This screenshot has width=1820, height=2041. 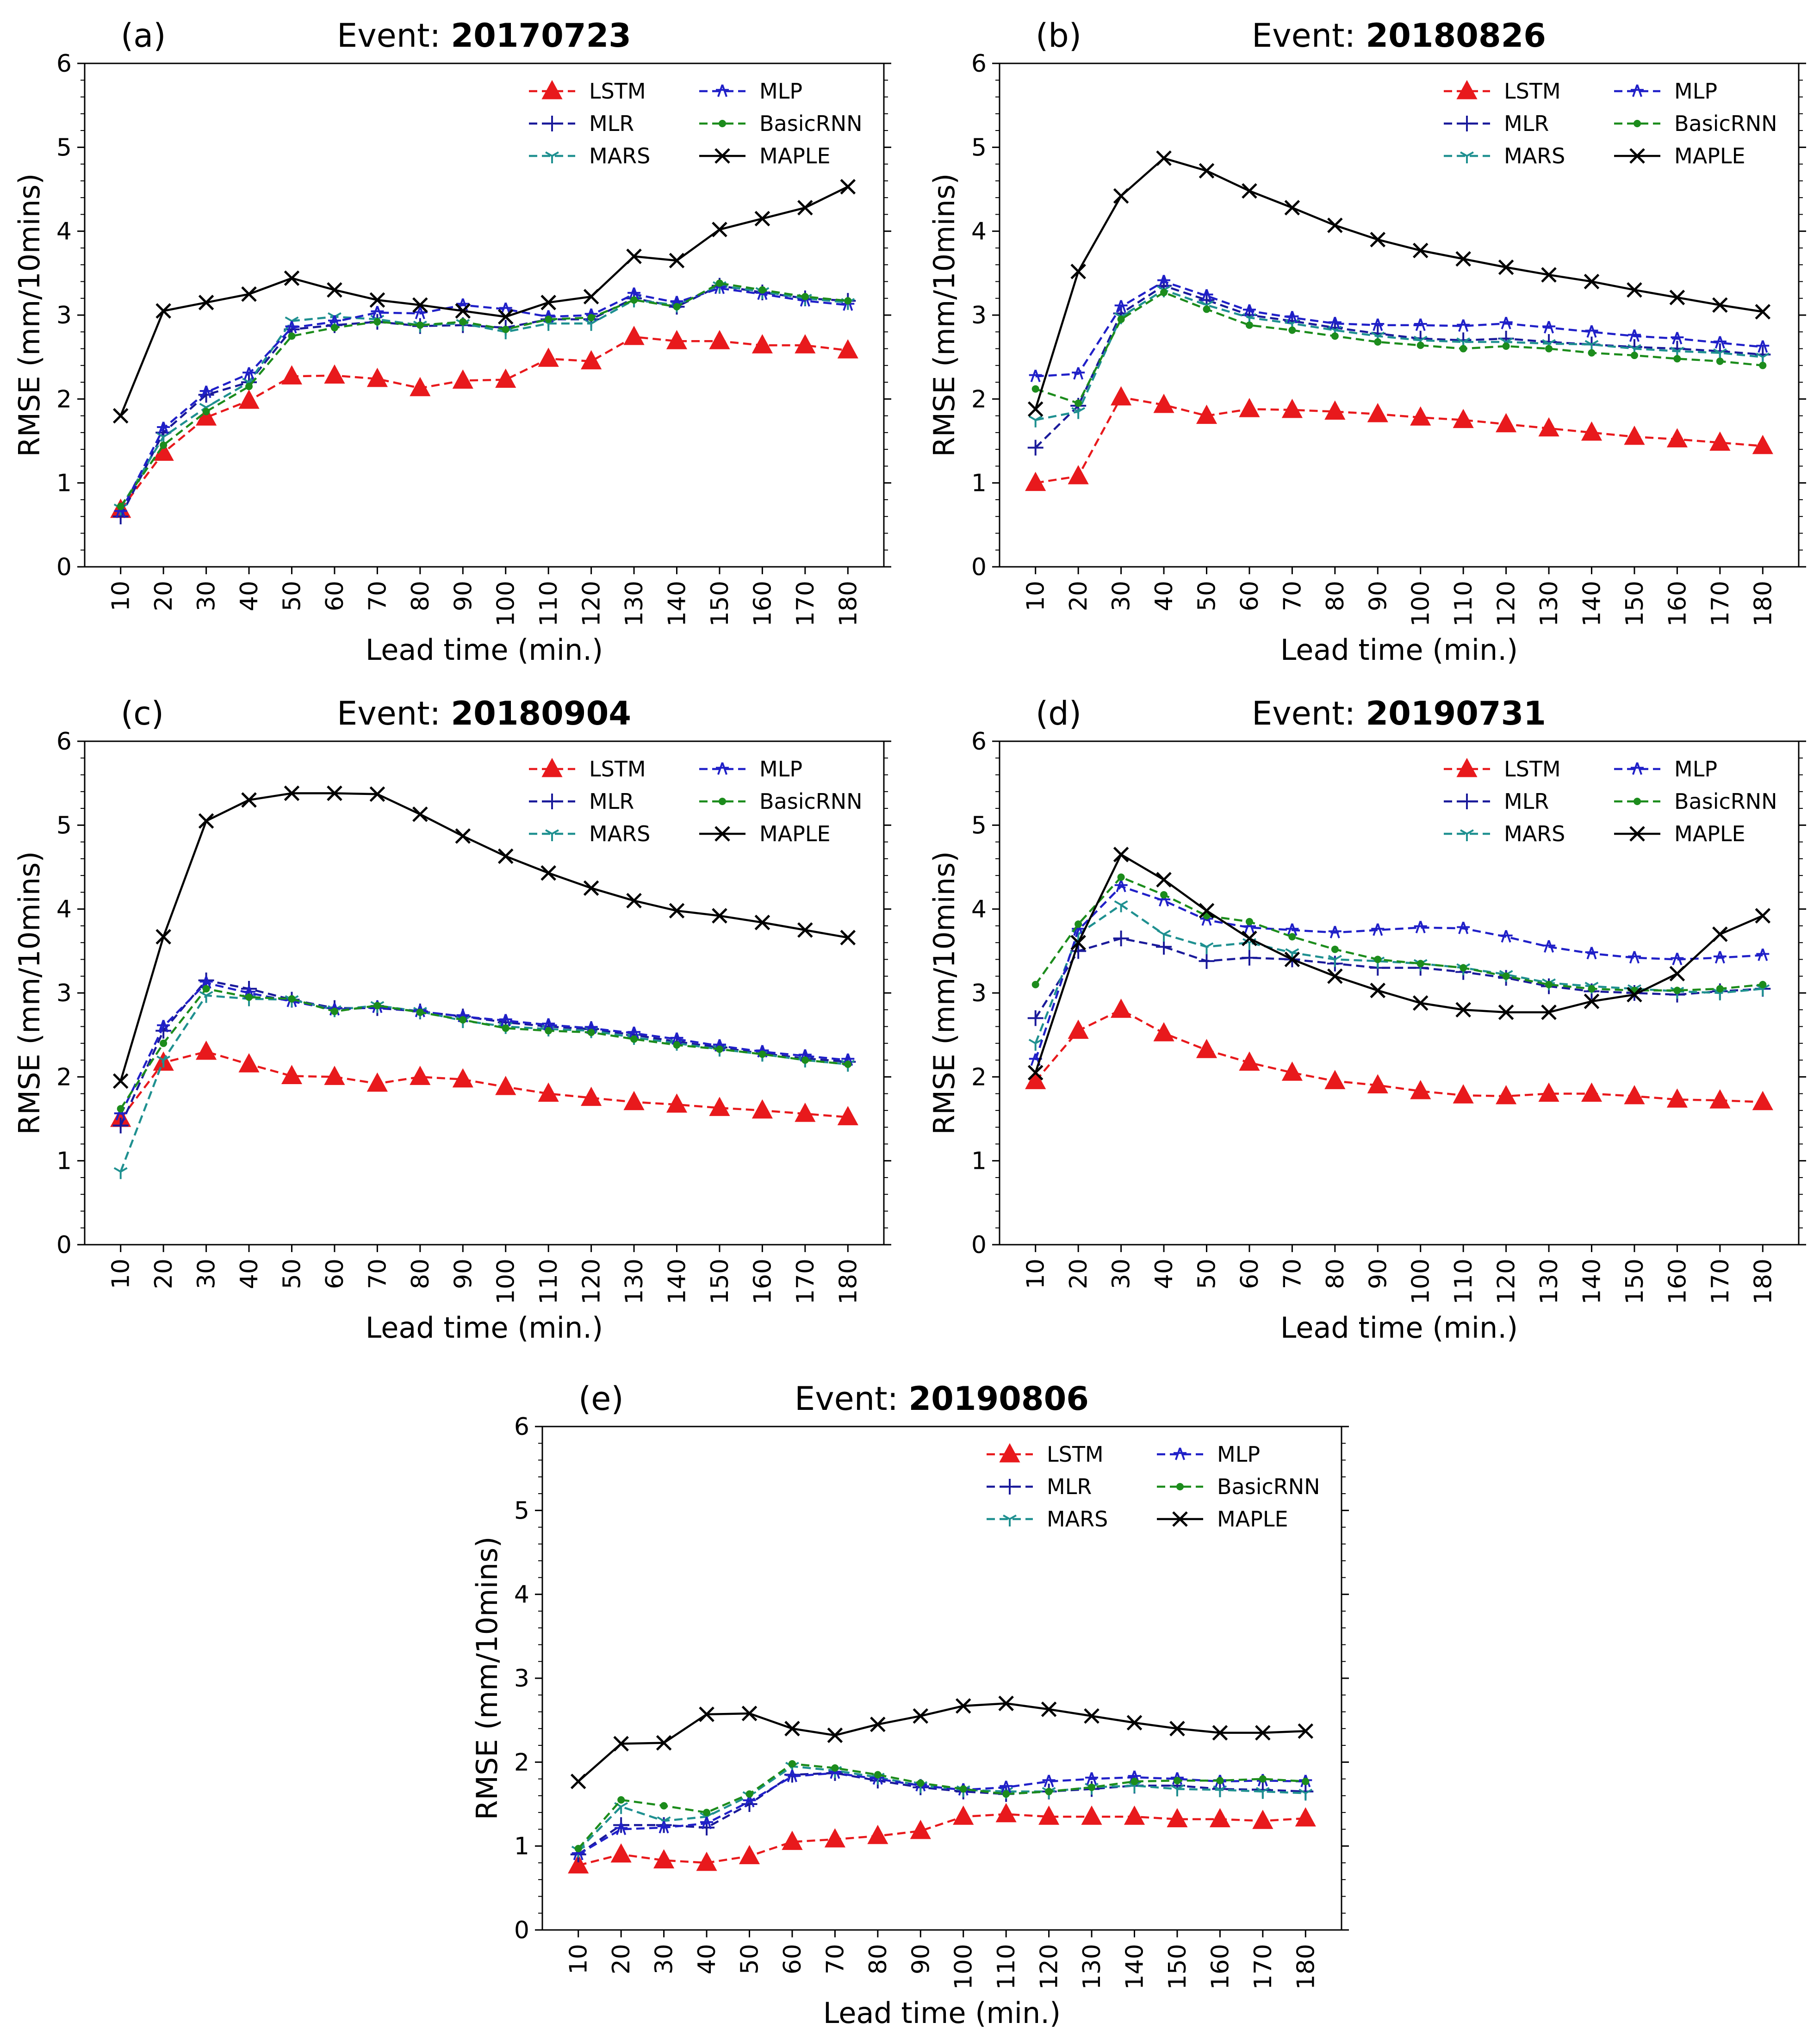 What do you see at coordinates (677, 604) in the screenshot?
I see `x-tick-label: 140` at bounding box center [677, 604].